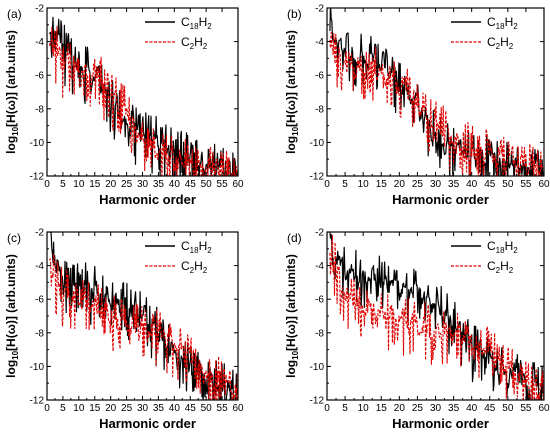 The height and width of the screenshot is (437, 550). I want to click on series-line-c18h2, so click(143, 96).